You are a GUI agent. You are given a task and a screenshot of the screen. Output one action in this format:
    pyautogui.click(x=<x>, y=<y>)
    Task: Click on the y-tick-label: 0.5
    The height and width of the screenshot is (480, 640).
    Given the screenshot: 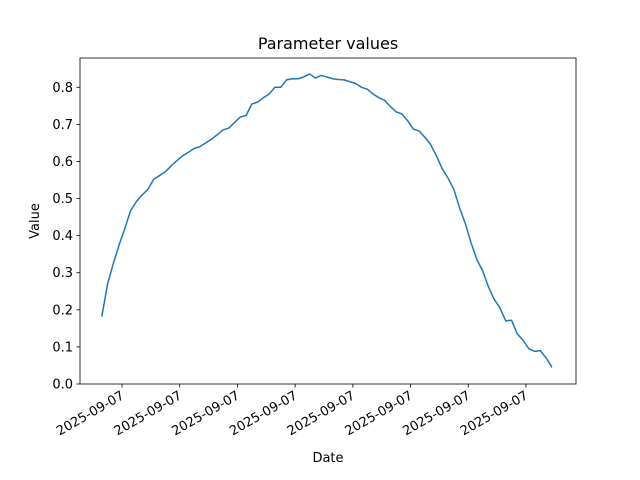 What is the action you would take?
    pyautogui.click(x=62, y=199)
    